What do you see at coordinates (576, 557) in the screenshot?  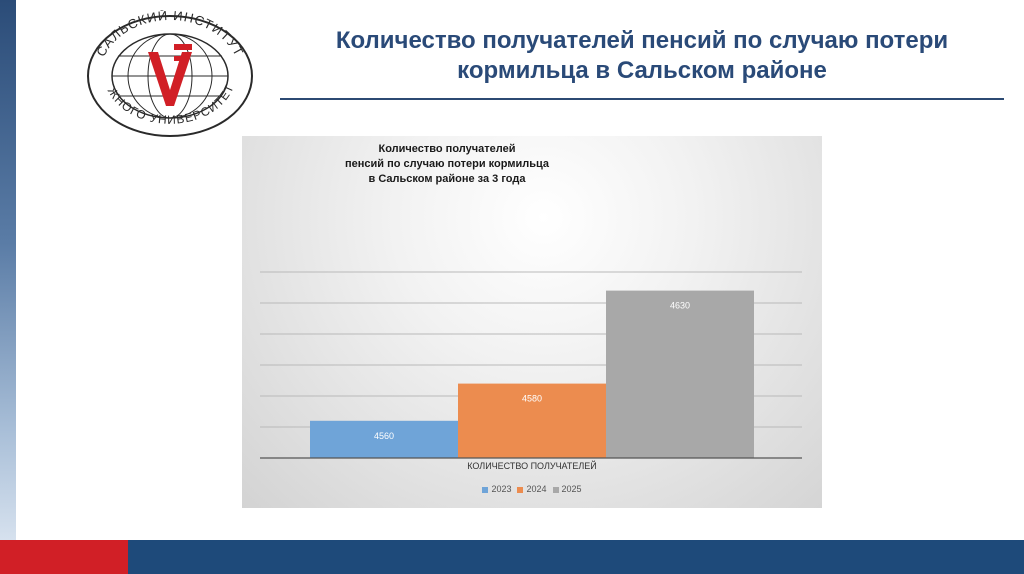 I see `footer-blue-band` at bounding box center [576, 557].